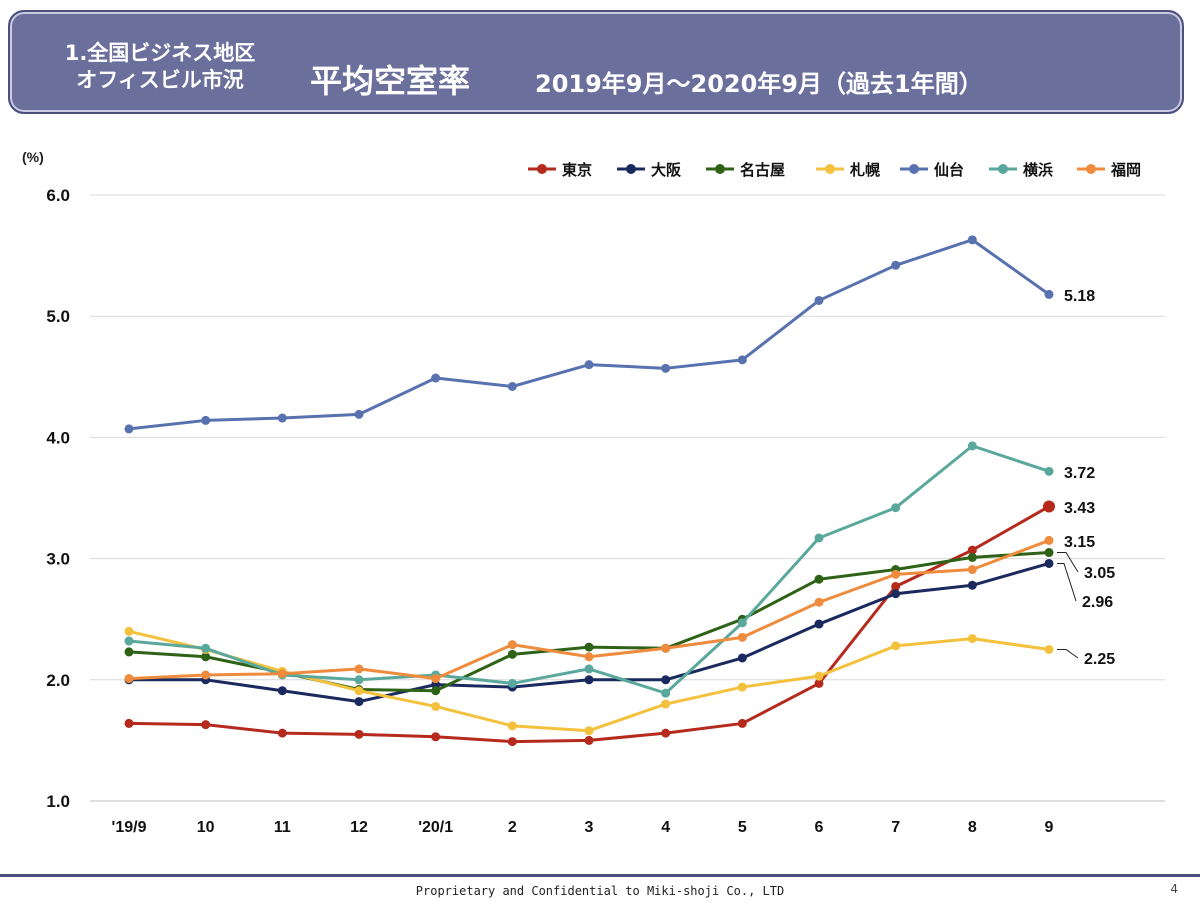  What do you see at coordinates (1099, 659) in the screenshot?
I see `end-value-label: 2.25` at bounding box center [1099, 659].